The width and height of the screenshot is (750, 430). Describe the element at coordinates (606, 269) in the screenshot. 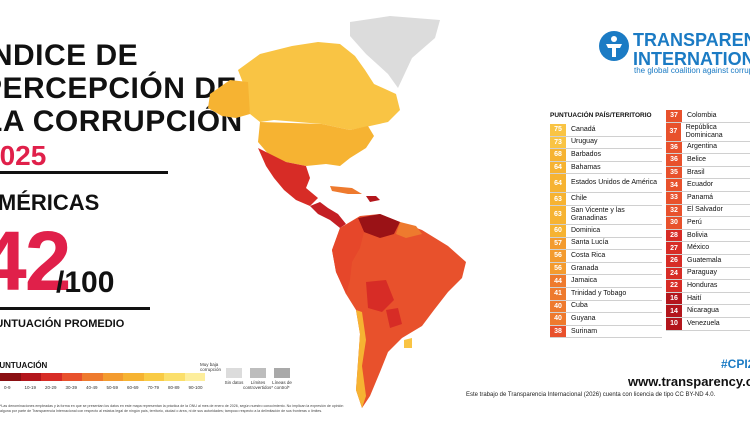

I see `table-row: 56 Granada` at that location.